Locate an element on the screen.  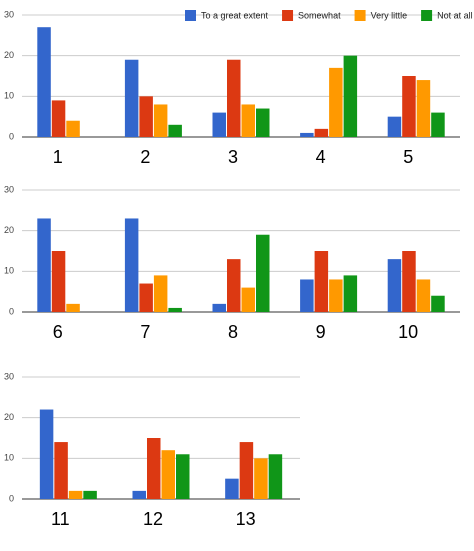
x-tick-label: 10 is located at coordinates (408, 332).